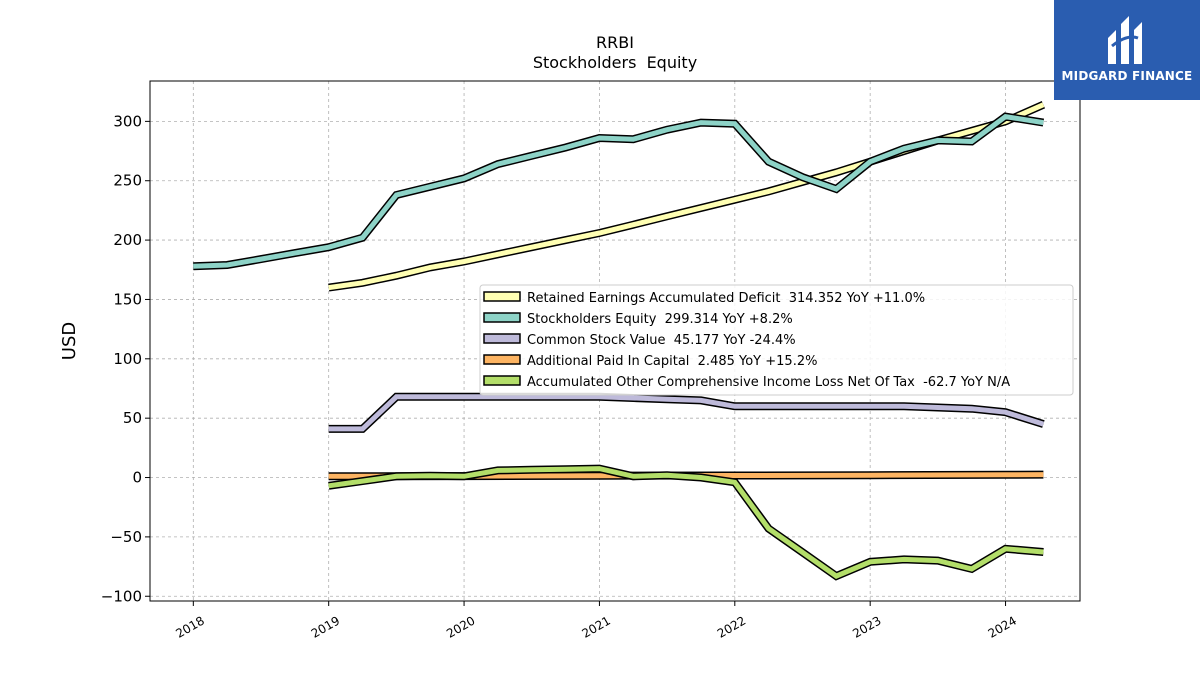 This screenshot has height=675, width=1200. I want to click on brand-mark-icon, so click(1125, 40).